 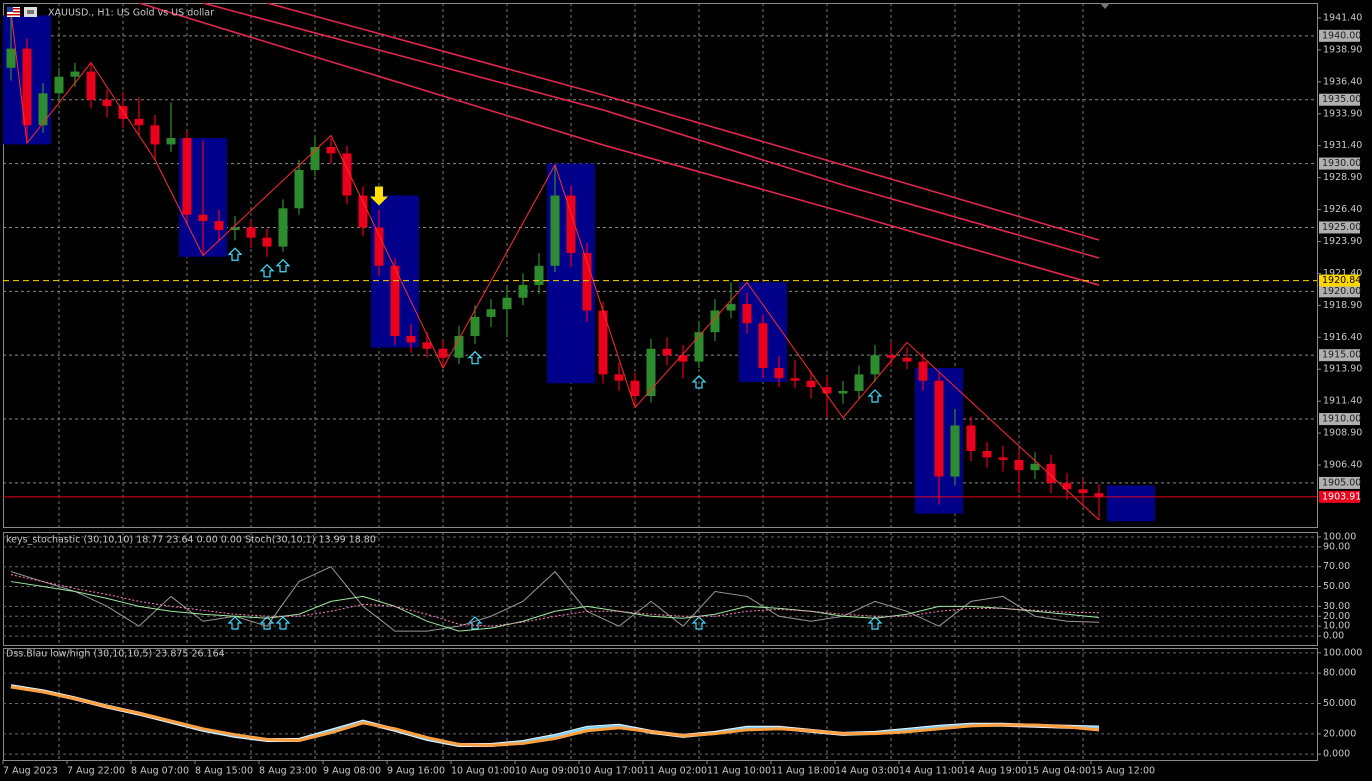 I want to click on y-tick-label: 50.00, so click(x=1336, y=586).